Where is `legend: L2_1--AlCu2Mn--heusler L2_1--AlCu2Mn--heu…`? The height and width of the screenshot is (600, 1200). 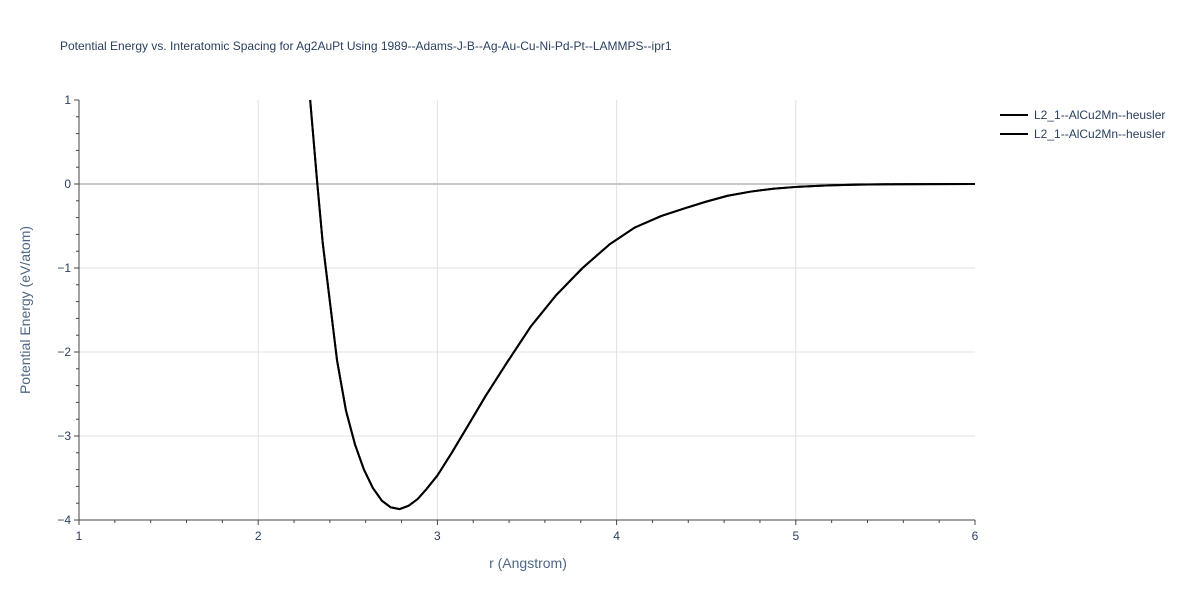
legend: L2_1--AlCu2Mn--heusler L2_1--AlCu2Mn--heu… is located at coordinates (1082, 124).